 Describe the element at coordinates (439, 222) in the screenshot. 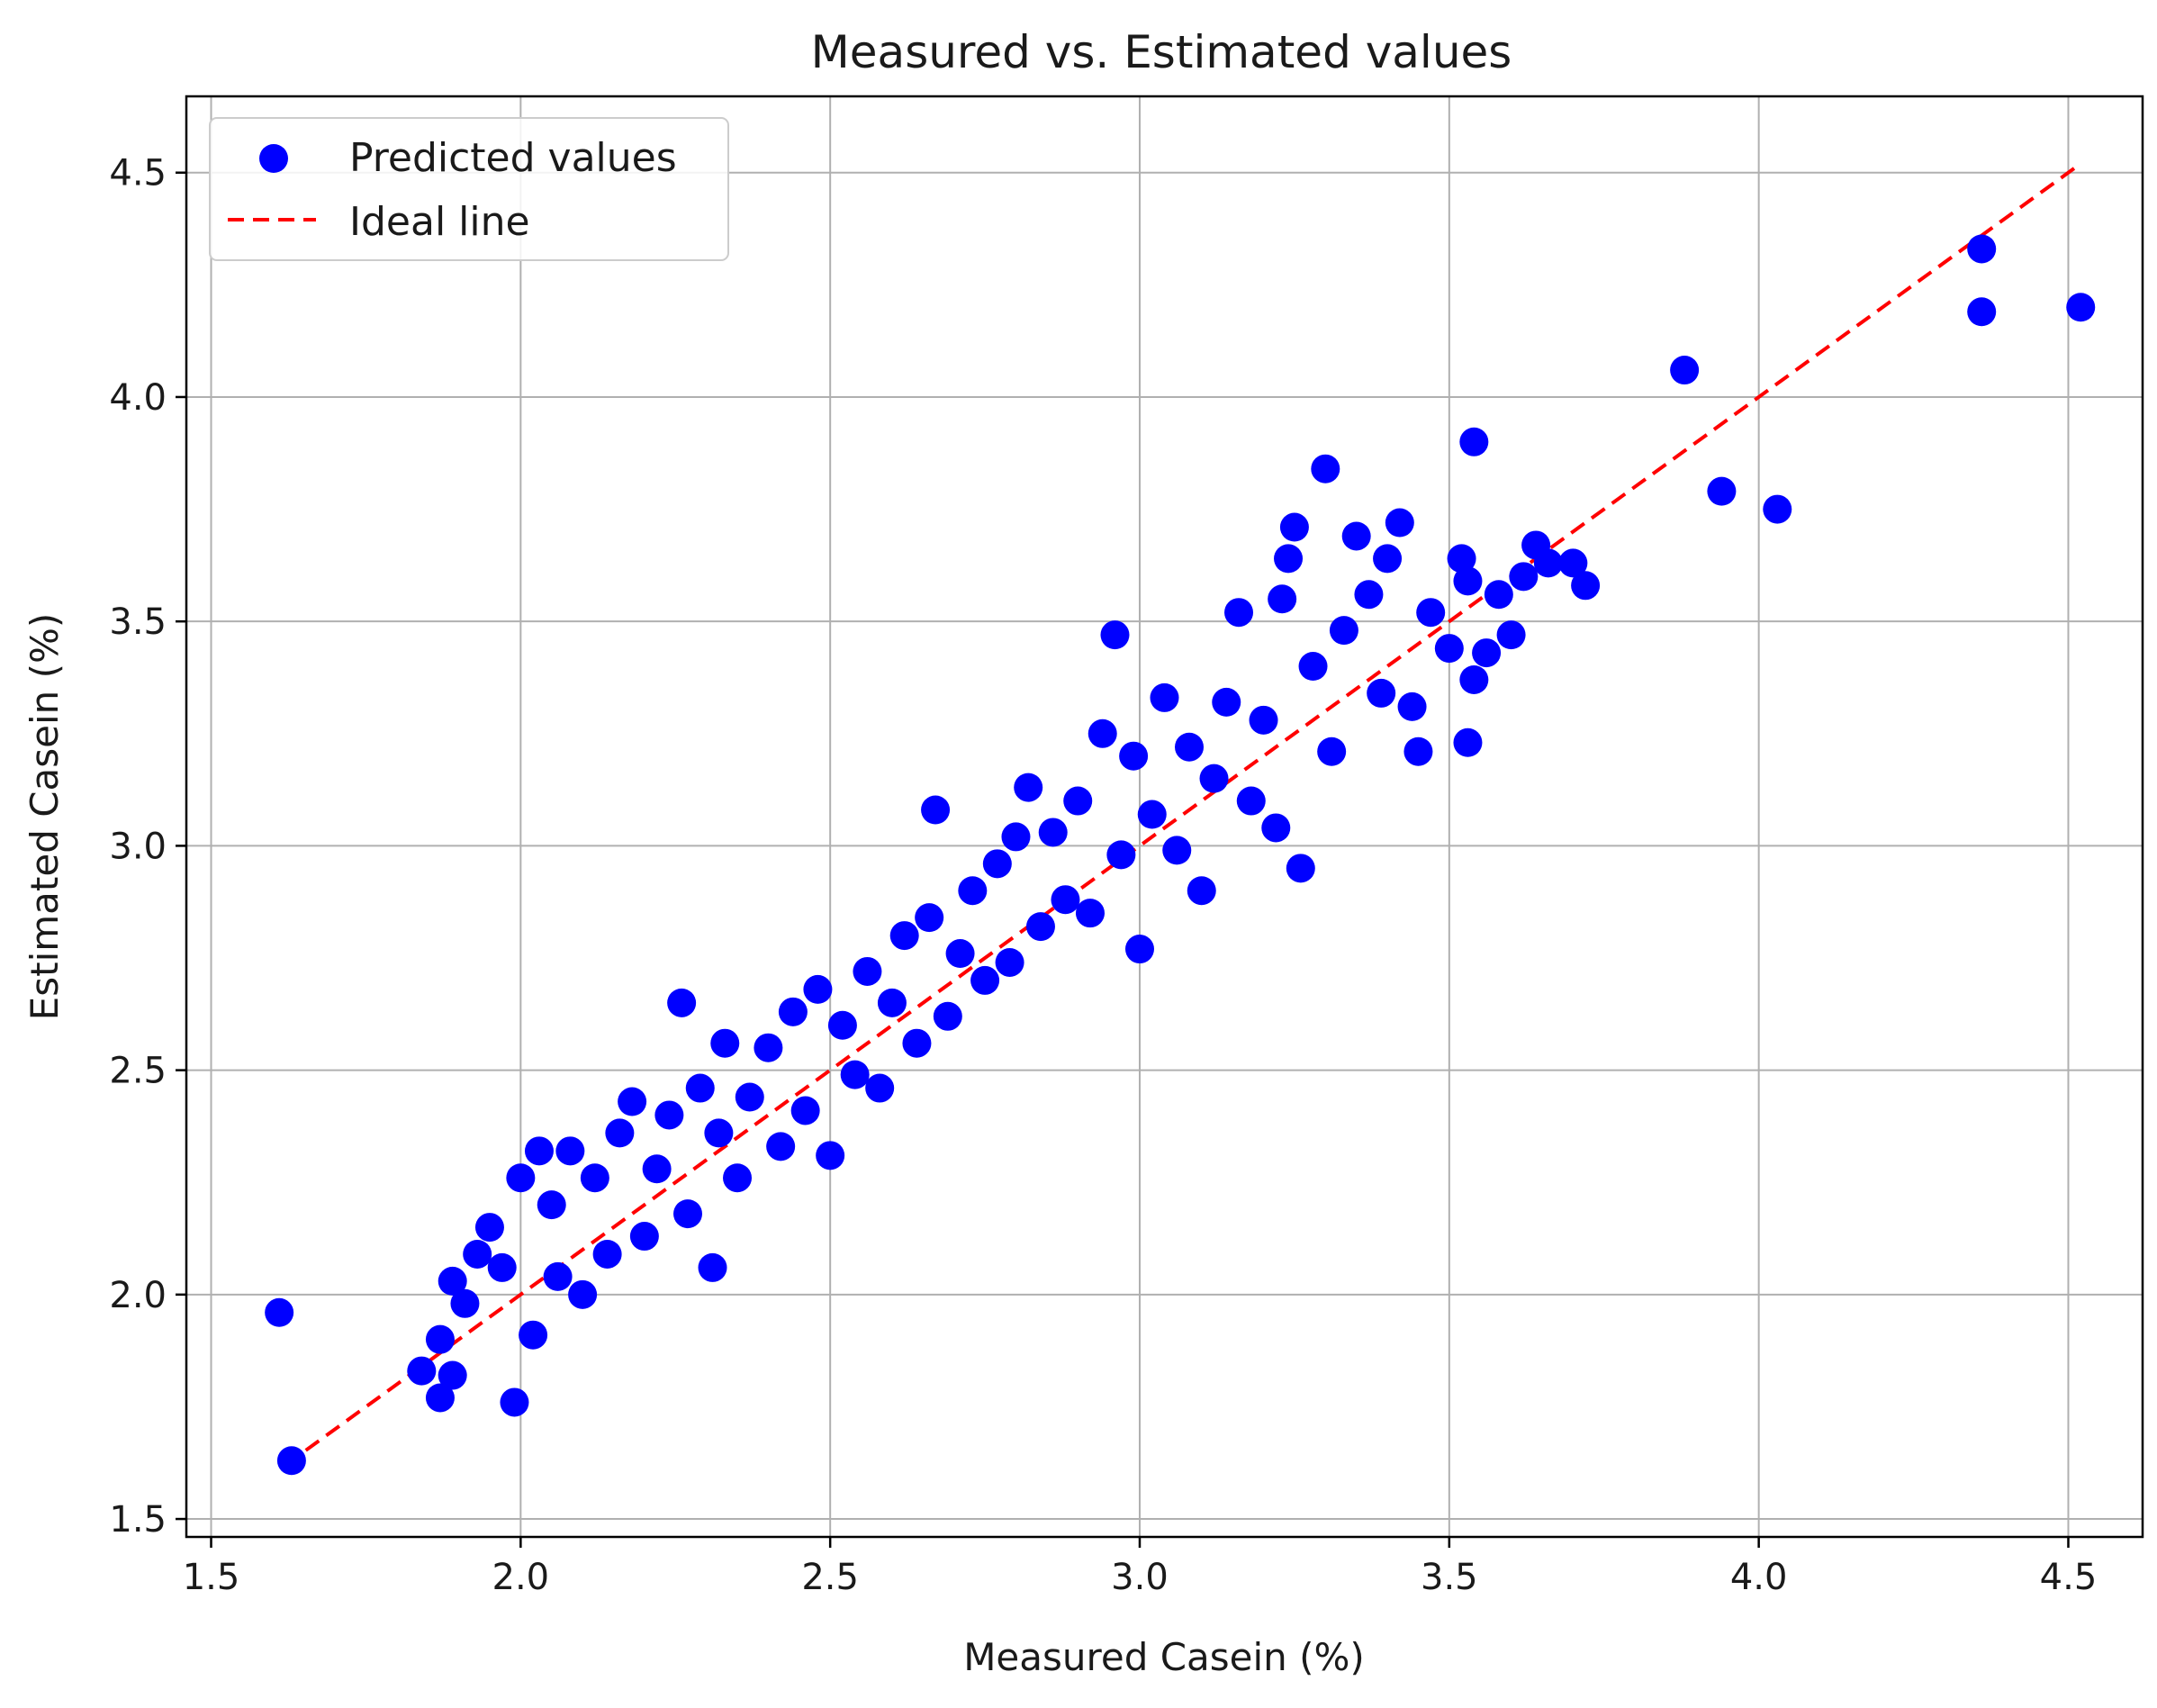

I see `legend-label-ideal: Ideal line` at that location.